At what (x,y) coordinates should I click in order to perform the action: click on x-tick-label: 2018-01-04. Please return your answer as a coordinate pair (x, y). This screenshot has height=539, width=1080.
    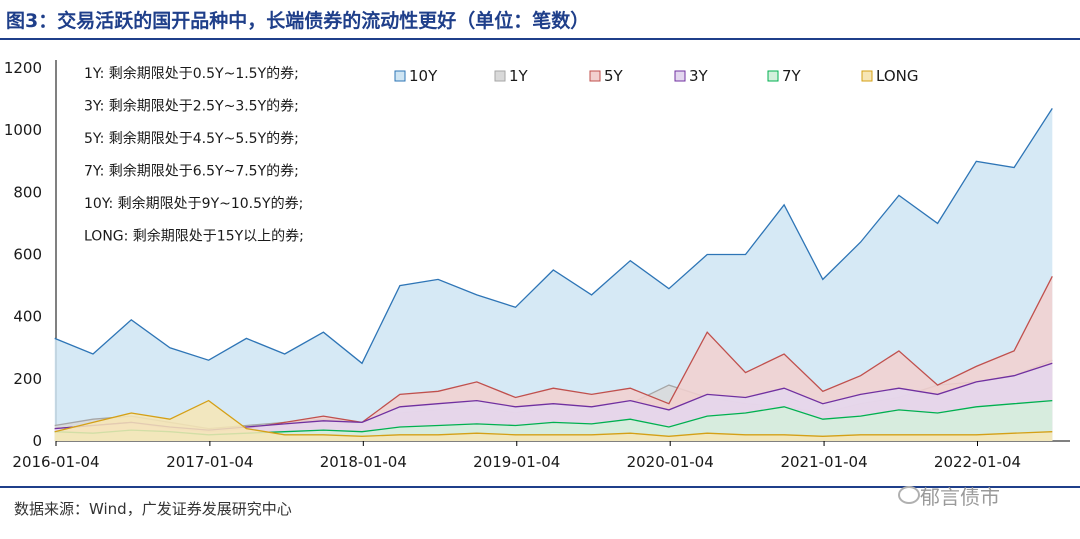
    Looking at the image, I should click on (363, 462).